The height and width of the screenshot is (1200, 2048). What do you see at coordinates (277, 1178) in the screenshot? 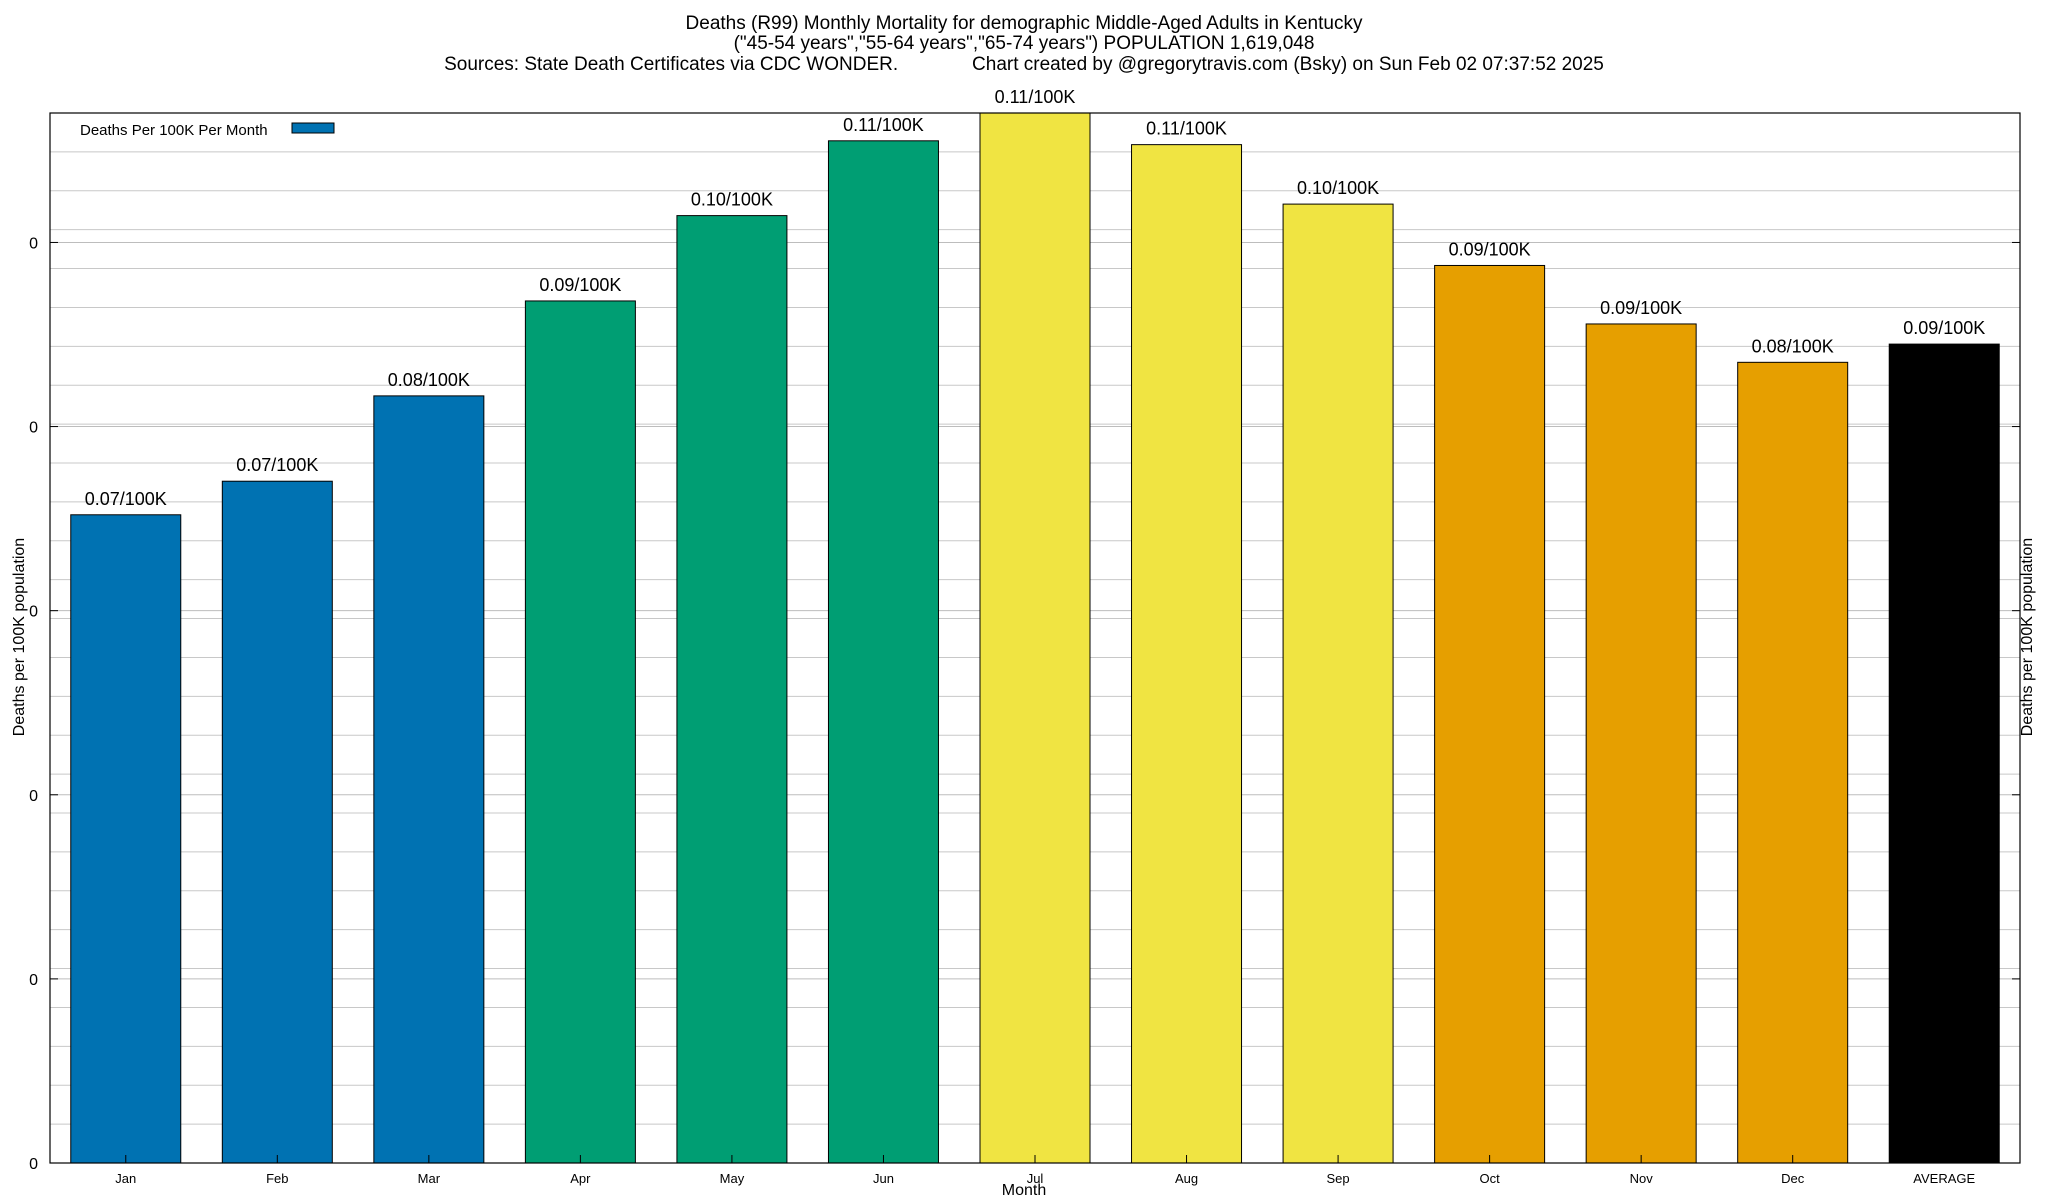
I see `x-tick-label: Feb` at bounding box center [277, 1178].